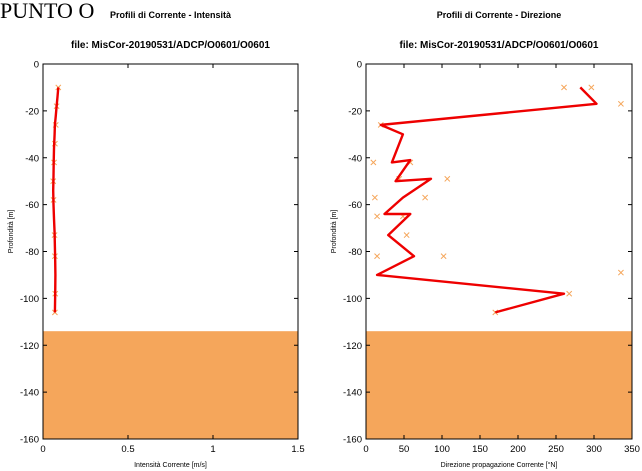  What do you see at coordinates (499, 465) in the screenshot?
I see `x-axis-label: Direzione propagazione Corrente [°N]` at bounding box center [499, 465].